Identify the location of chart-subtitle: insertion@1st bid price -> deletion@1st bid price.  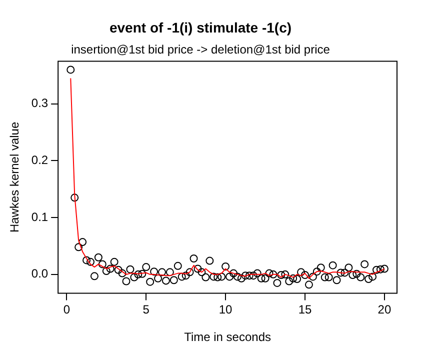
(200, 49).